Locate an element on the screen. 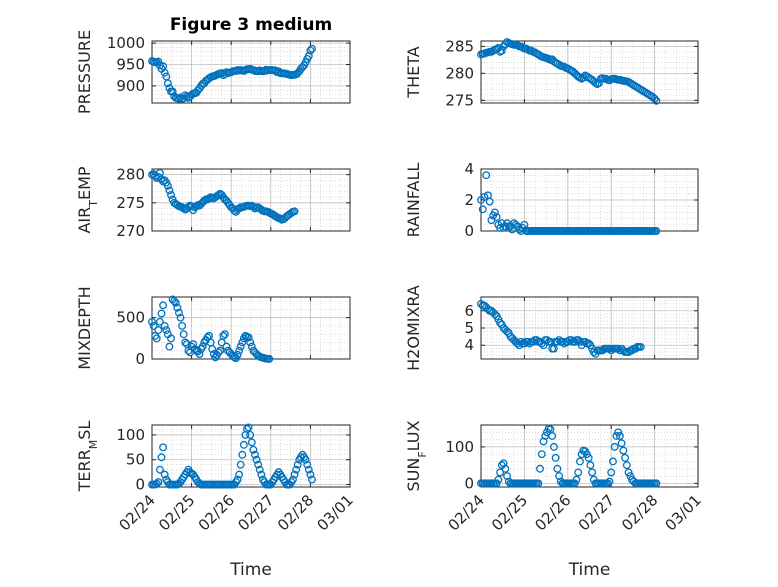 This screenshot has width=778, height=587. subplot-mixdepth: 0 500 MIXDEPTH is located at coordinates (213, 328).